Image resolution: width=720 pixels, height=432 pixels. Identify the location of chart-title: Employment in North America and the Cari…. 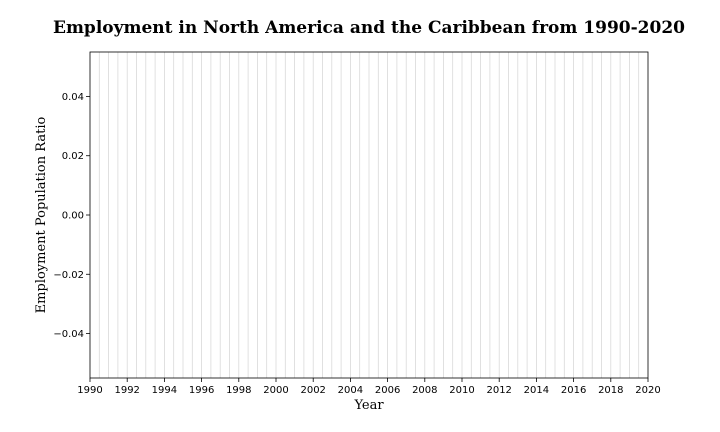
(369, 28).